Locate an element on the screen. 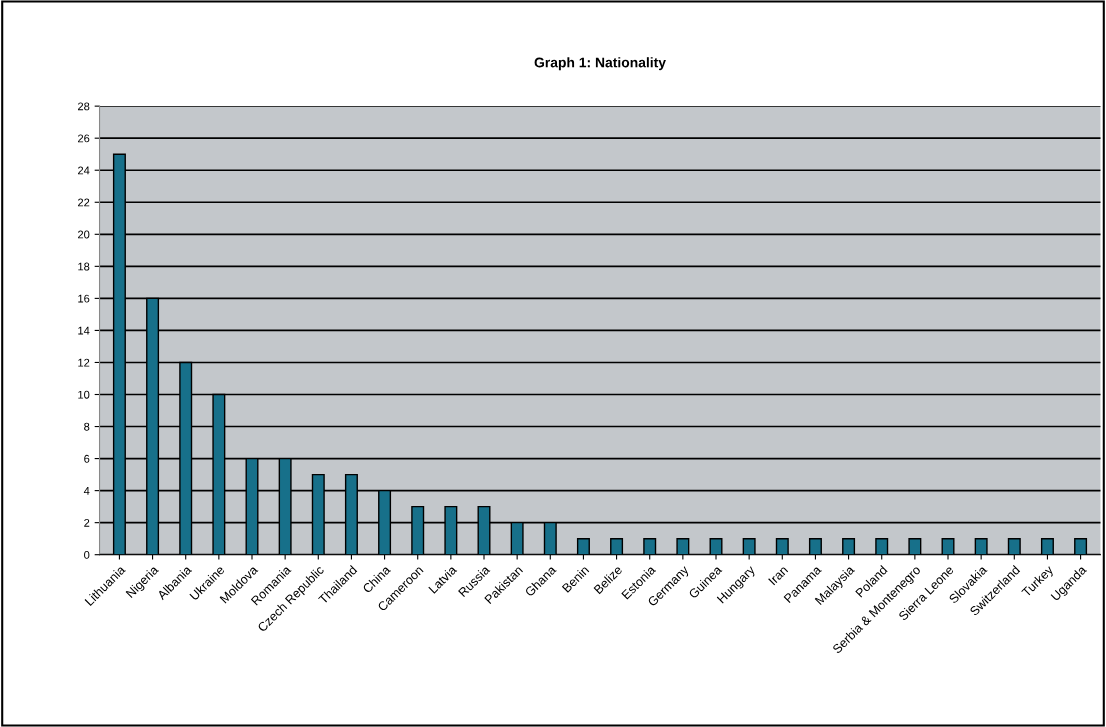 The height and width of the screenshot is (727, 1106). y-tick-label: 8 is located at coordinates (87, 426).